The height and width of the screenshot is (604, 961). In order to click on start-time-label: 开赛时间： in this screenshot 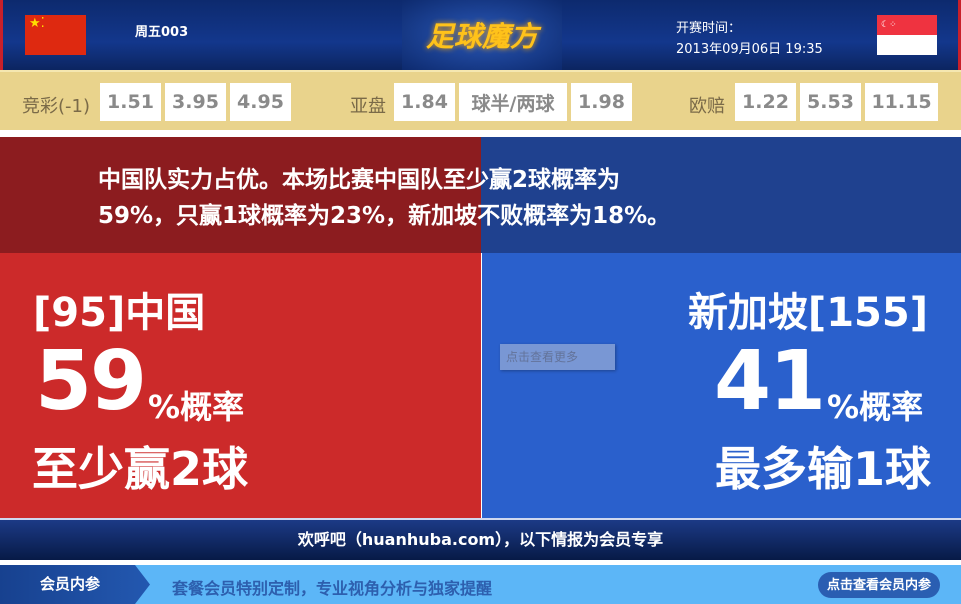, I will do `click(709, 28)`.